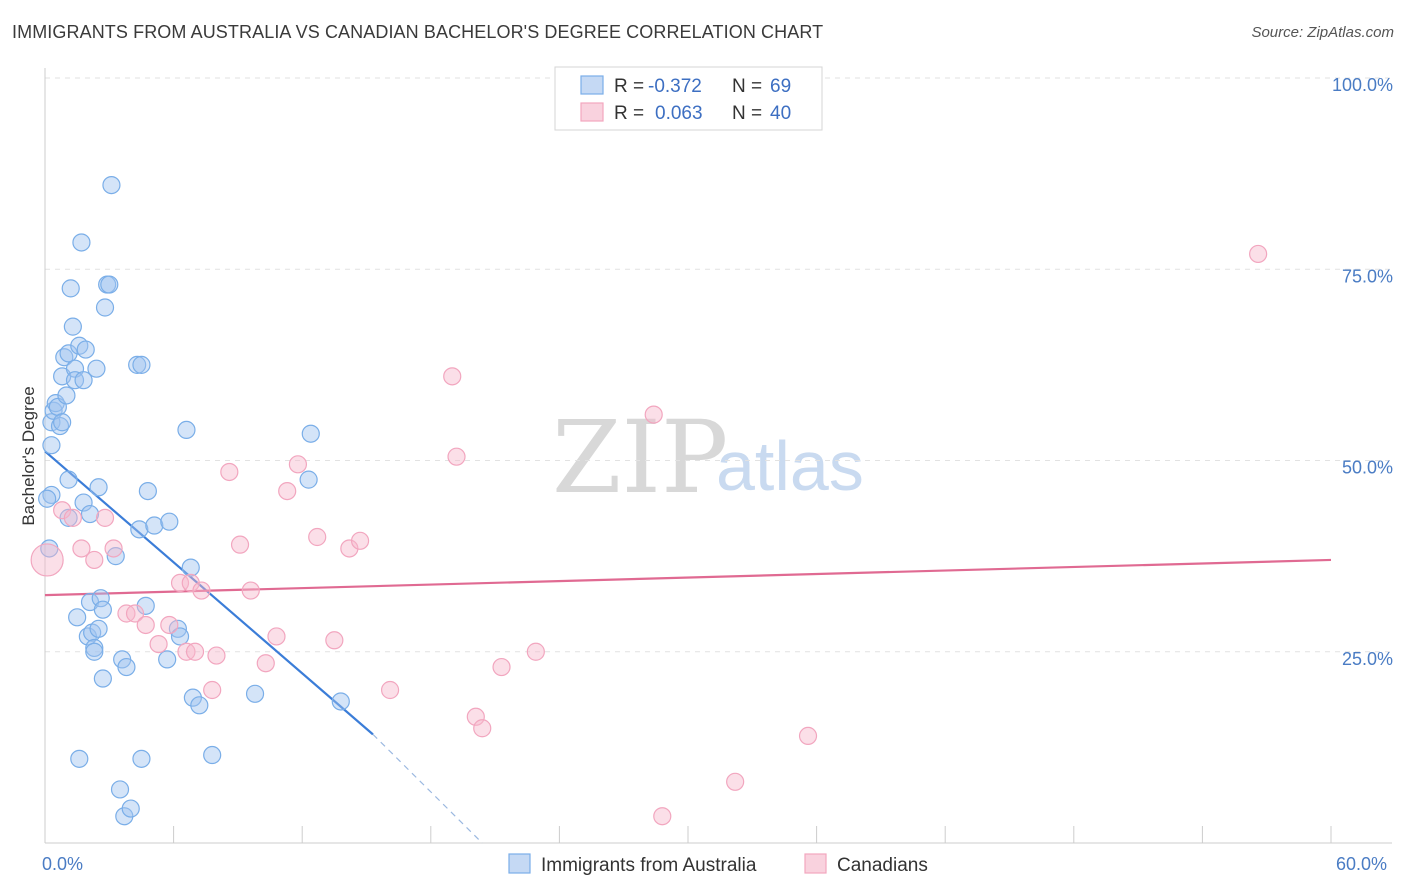  I want to click on watermark-zip: ZIP, so click(640, 457).